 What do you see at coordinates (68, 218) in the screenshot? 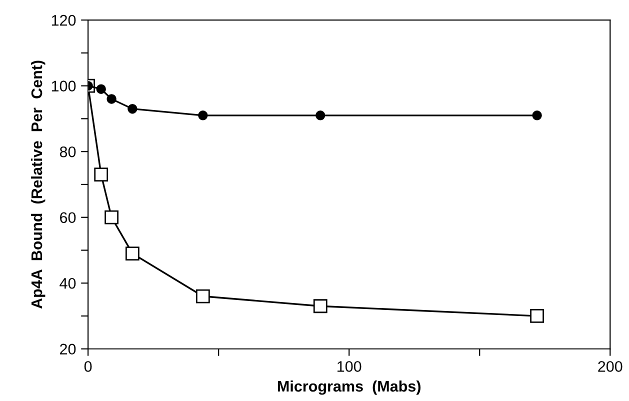
I see `y-tick-label: 60` at bounding box center [68, 218].